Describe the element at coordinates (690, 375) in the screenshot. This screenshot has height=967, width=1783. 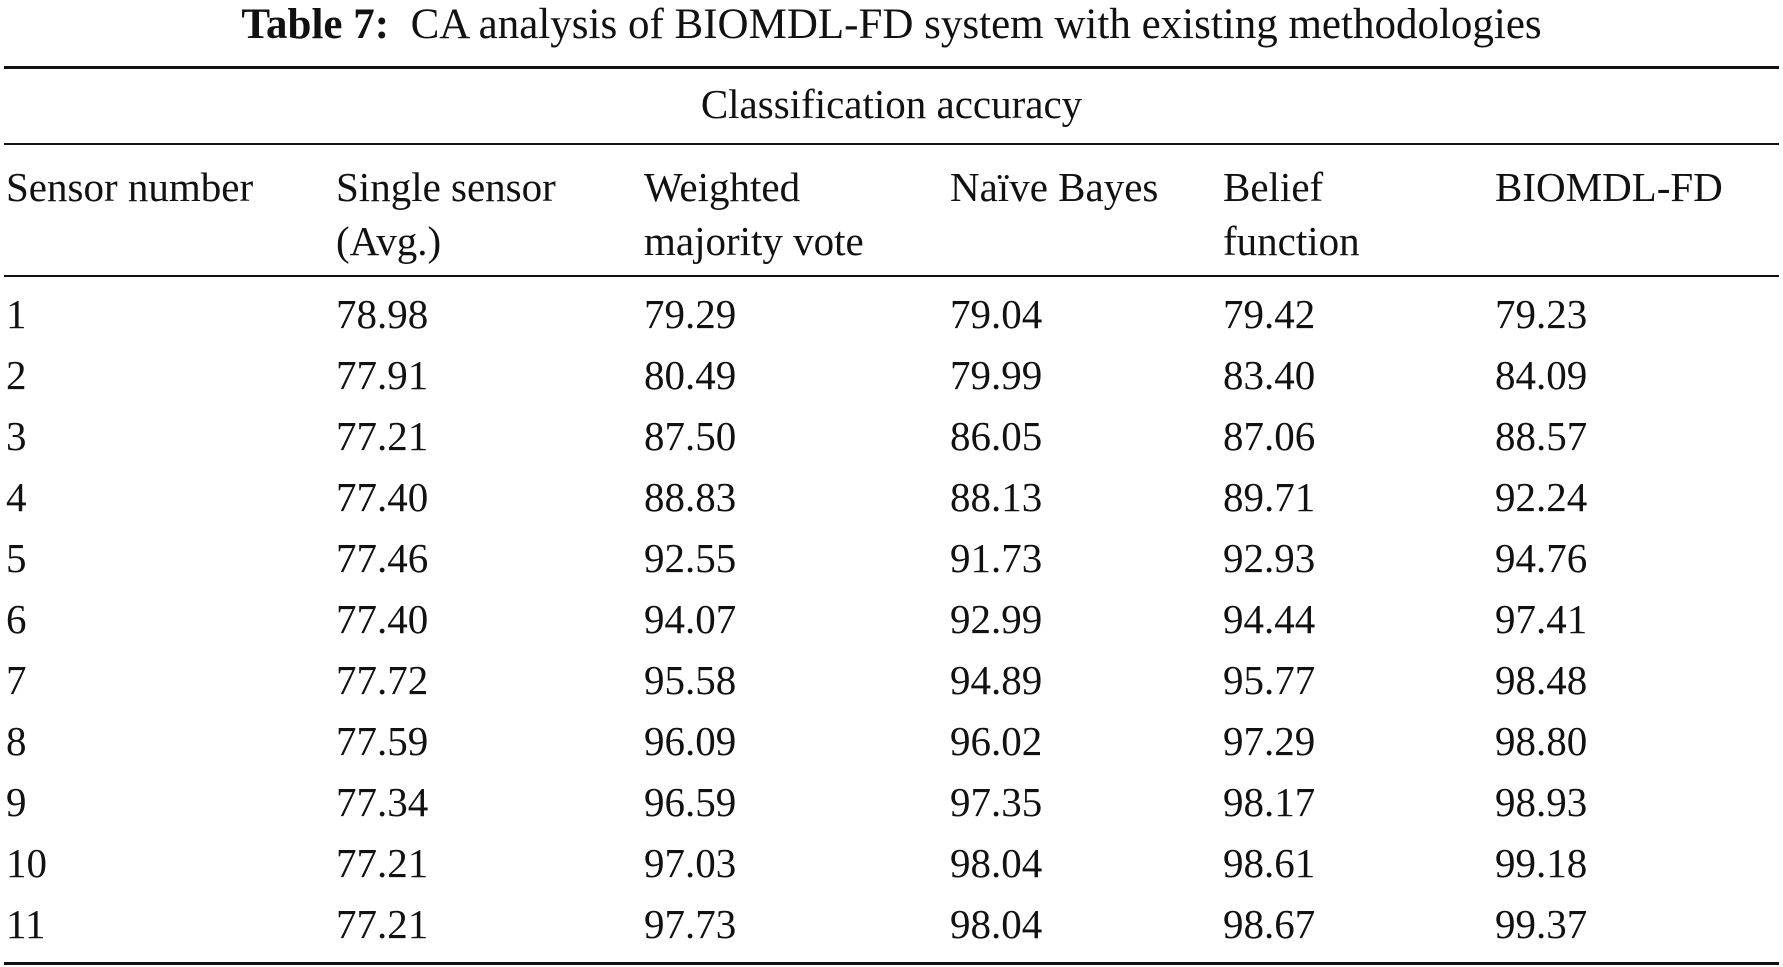
I see `table-cell: 80.49` at that location.